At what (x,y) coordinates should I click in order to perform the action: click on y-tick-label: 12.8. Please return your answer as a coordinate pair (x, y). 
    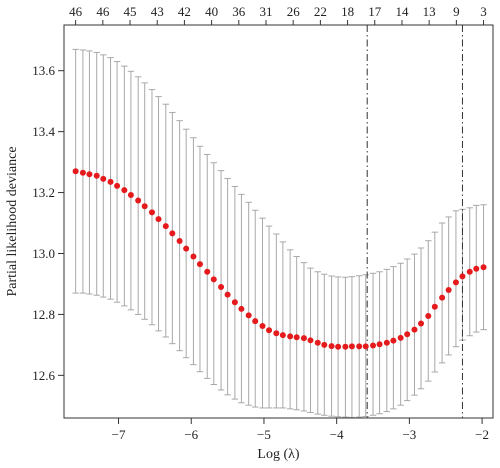
    Looking at the image, I should click on (43, 314).